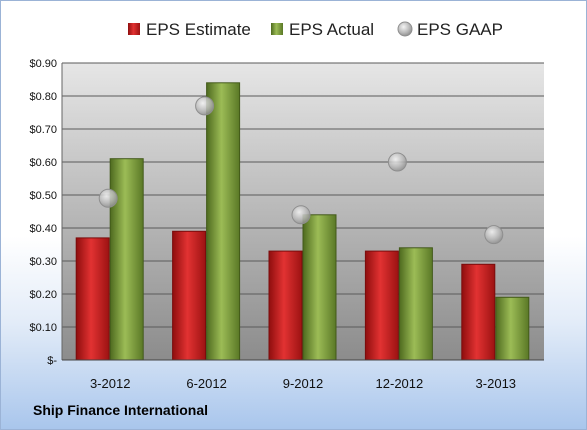 The height and width of the screenshot is (430, 587). I want to click on legend-swatch-eps-estimate, so click(134, 29).